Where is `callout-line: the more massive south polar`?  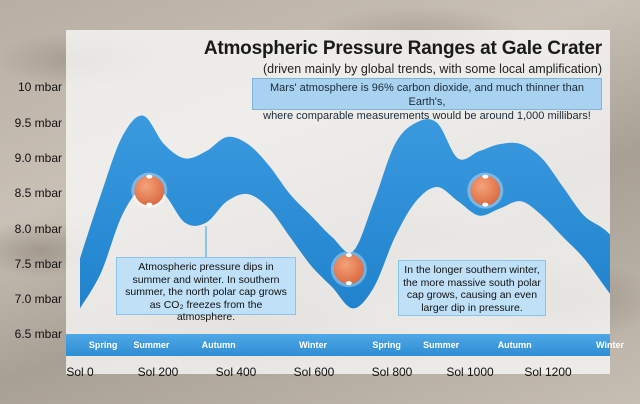
callout-line: the more massive south polar is located at coordinates (472, 282).